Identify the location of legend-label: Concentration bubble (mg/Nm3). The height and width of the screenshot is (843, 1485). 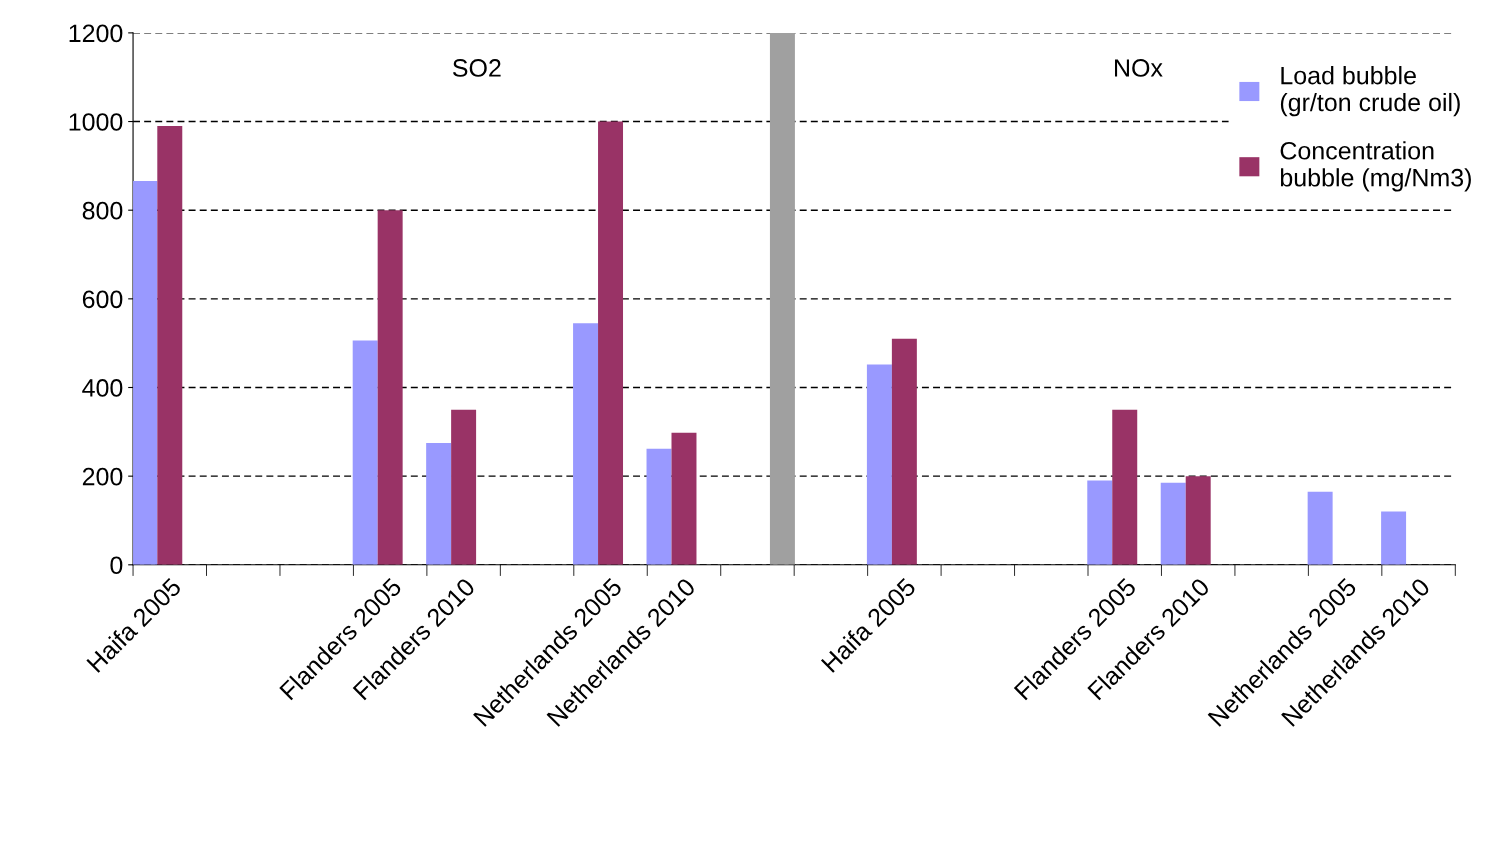
(1375, 166).